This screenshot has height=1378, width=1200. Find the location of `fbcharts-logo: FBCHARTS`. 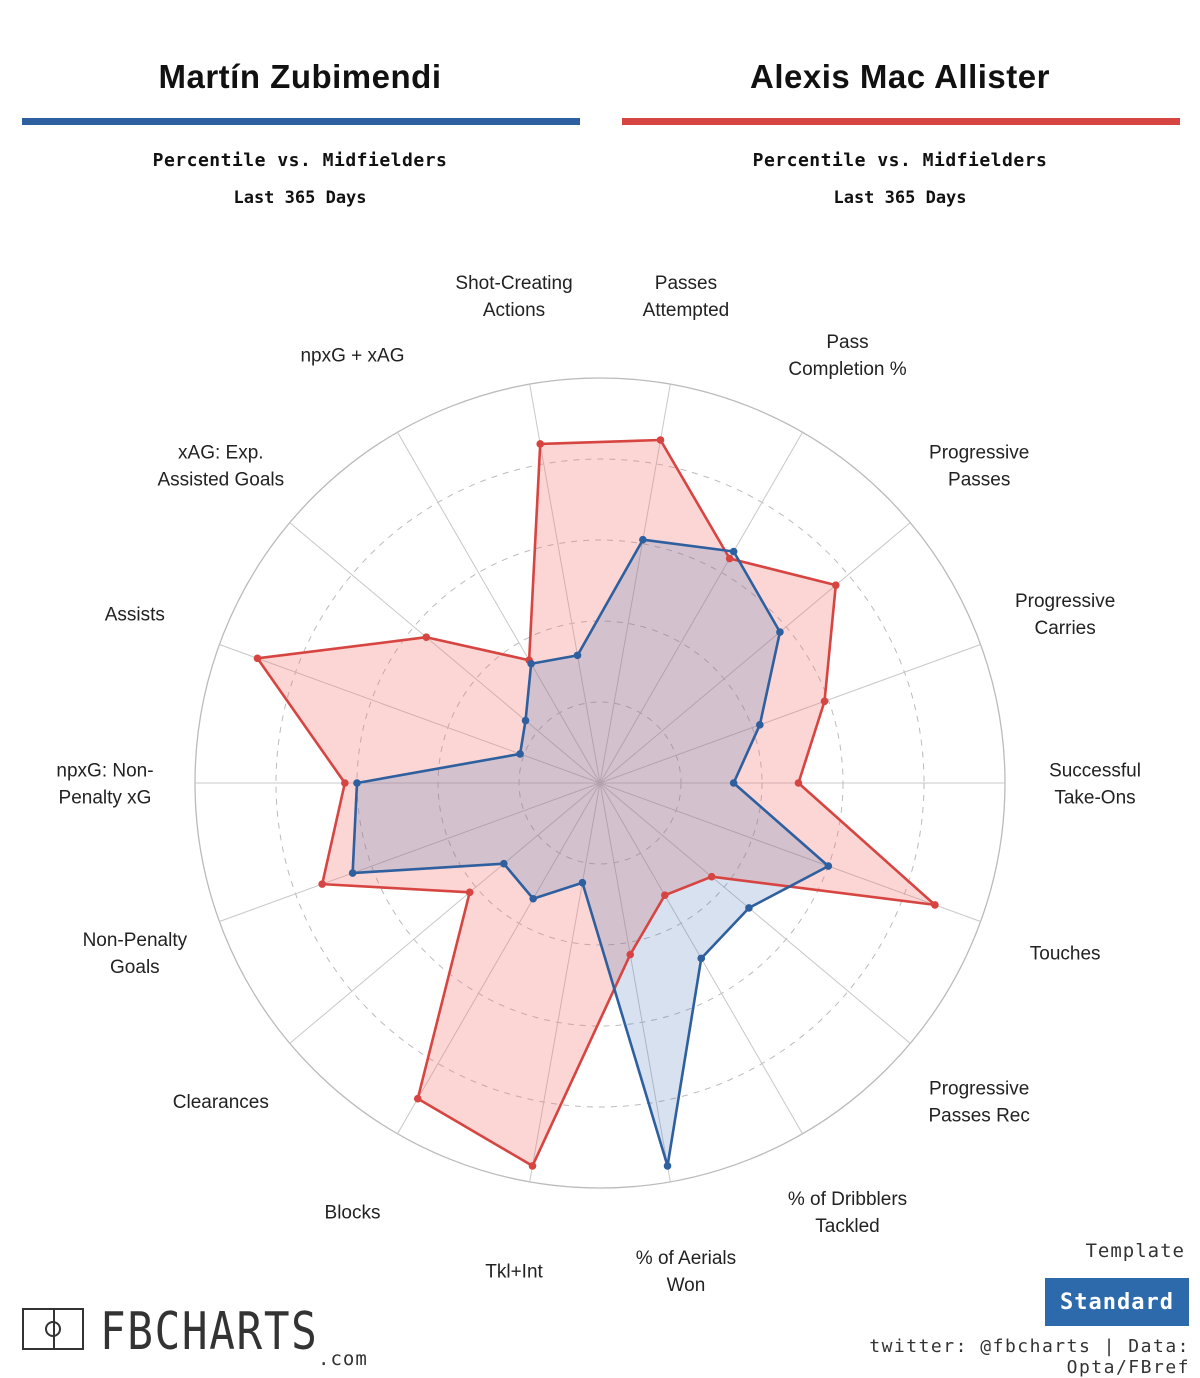

fbcharts-logo: FBCHARTS is located at coordinates (194, 1330).